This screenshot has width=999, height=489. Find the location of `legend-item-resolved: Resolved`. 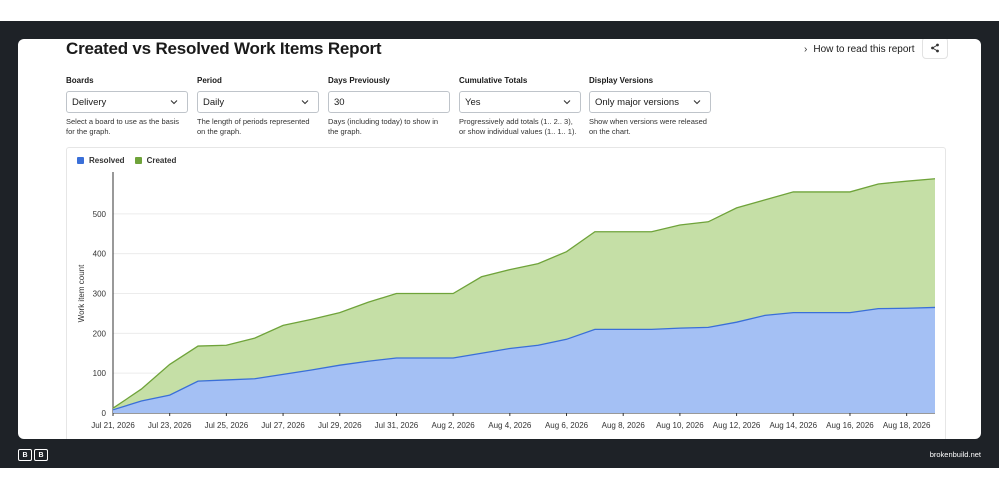

legend-item-resolved: Resolved is located at coordinates (101, 160).